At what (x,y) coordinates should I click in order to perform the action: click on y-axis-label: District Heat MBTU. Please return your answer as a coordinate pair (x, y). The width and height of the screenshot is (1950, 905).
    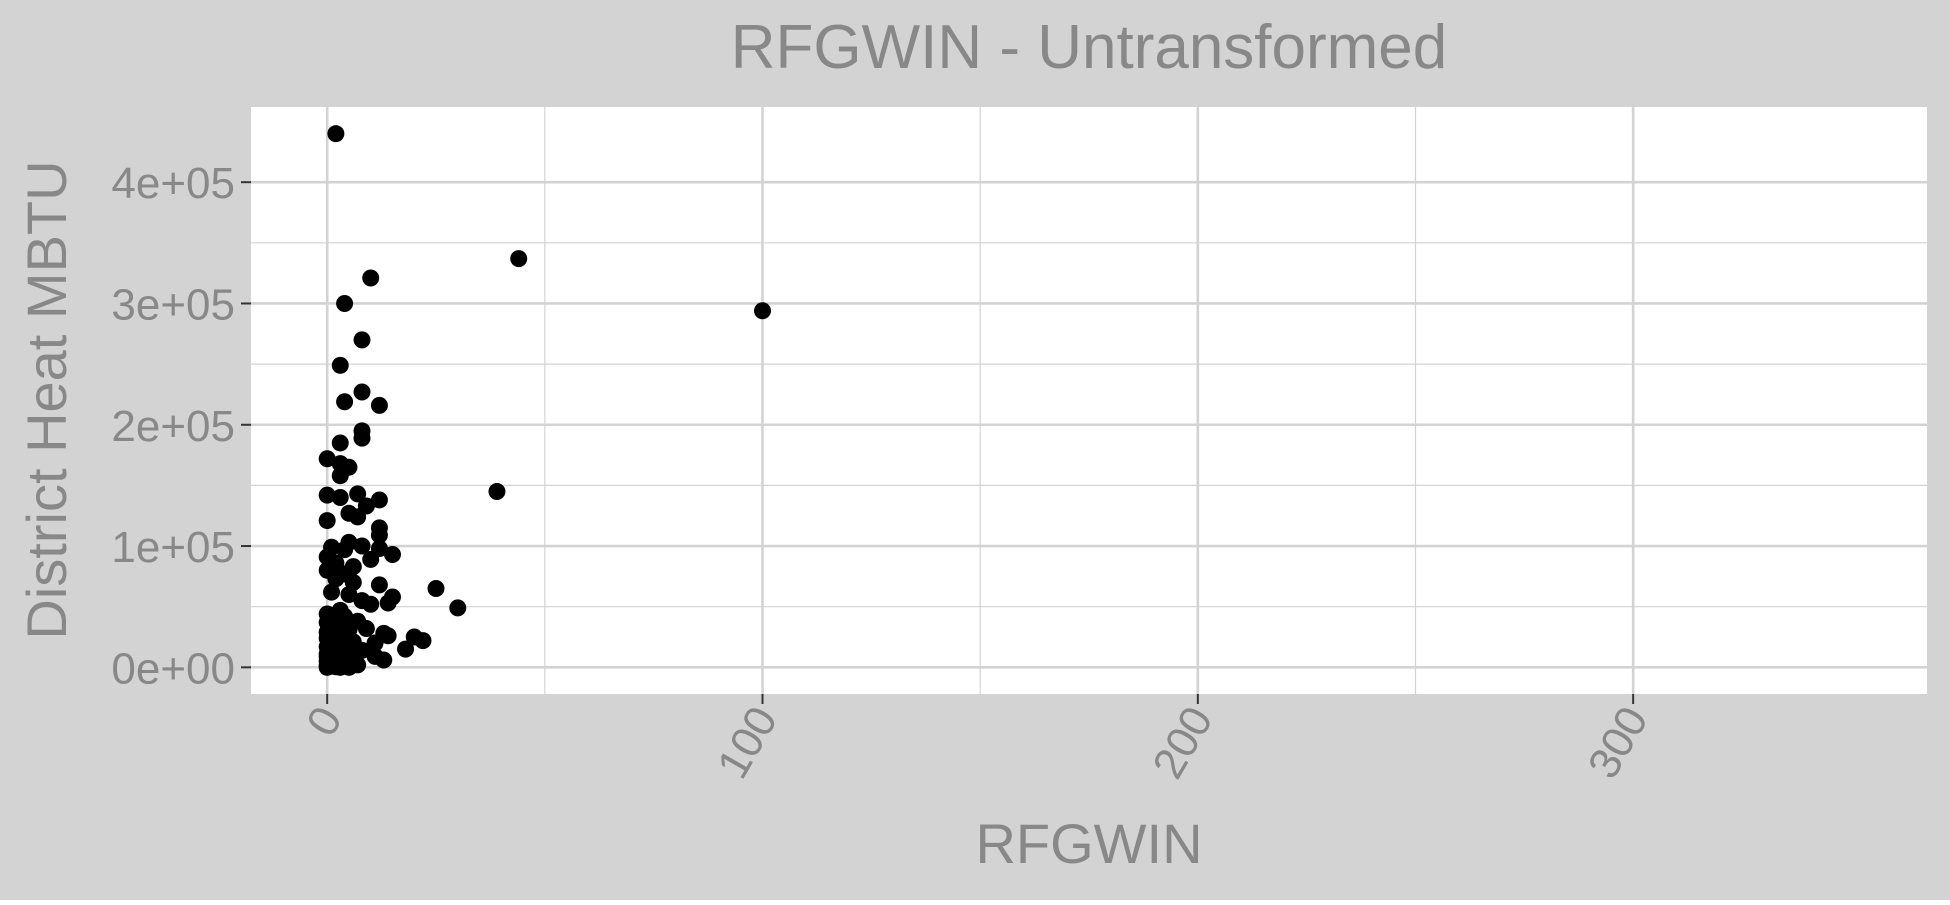
    Looking at the image, I should click on (46, 399).